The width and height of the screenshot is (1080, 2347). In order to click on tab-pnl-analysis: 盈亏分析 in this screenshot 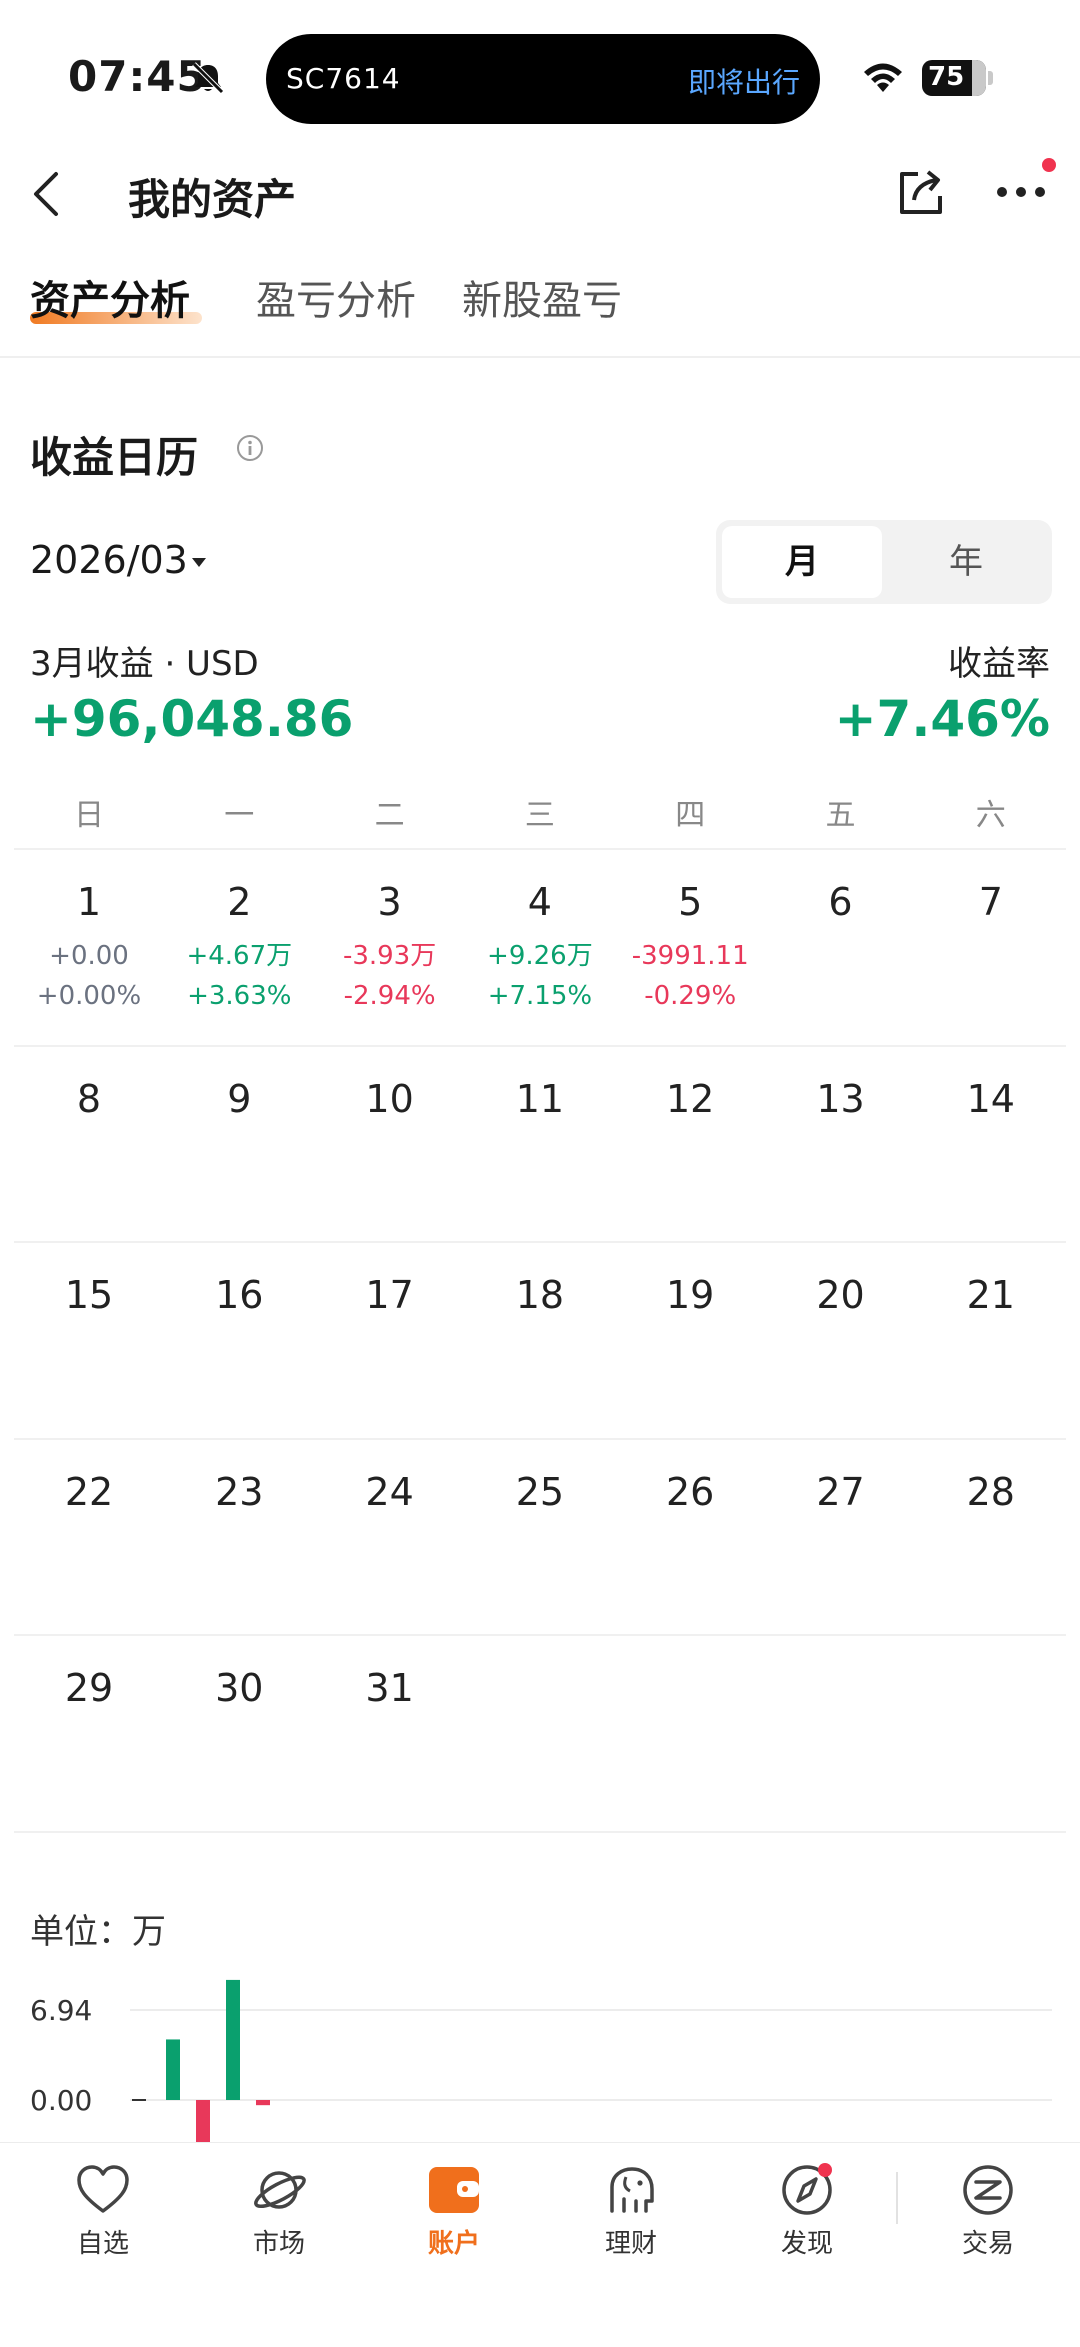, I will do `click(336, 301)`.